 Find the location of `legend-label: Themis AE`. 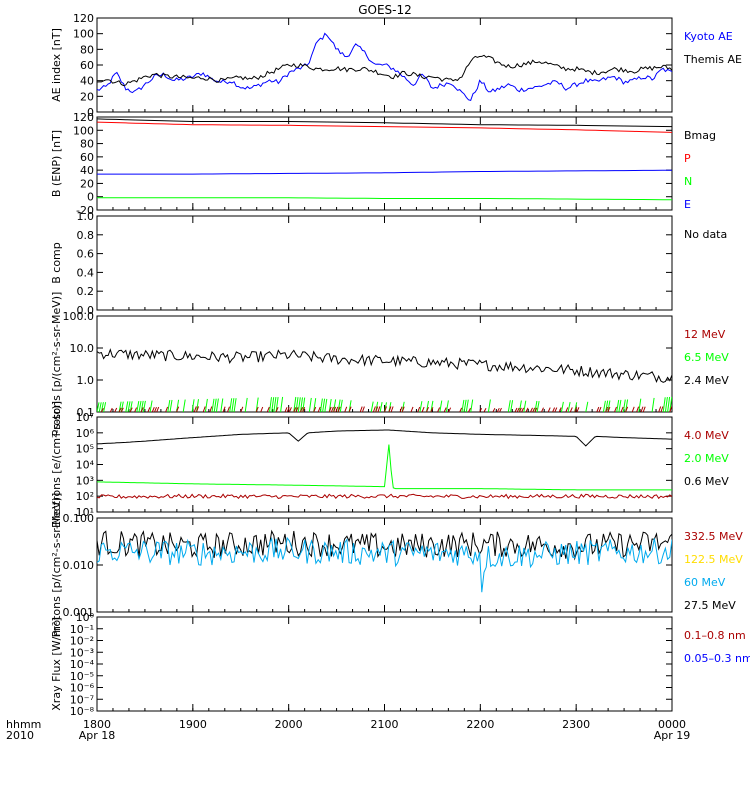

legend-label: Themis AE is located at coordinates (712, 59).